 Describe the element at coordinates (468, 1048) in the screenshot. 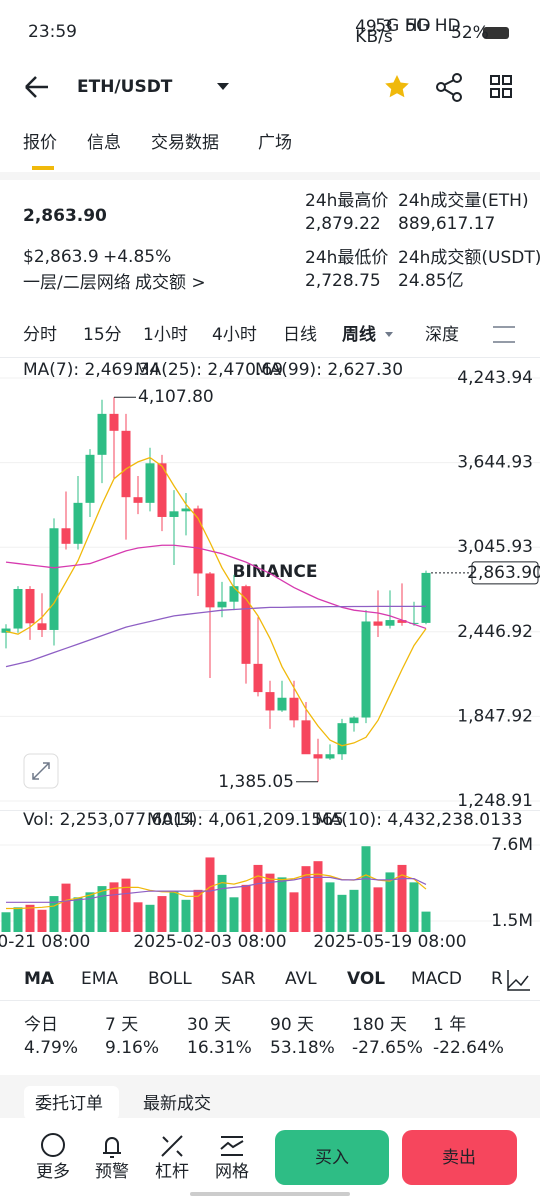

I see `period-value: -22.64%` at that location.